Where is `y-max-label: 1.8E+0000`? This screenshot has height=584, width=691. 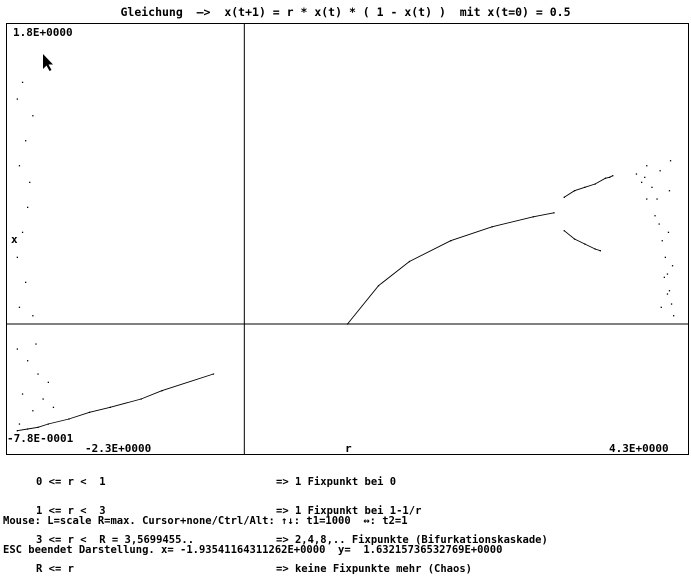
y-max-label: 1.8E+0000 is located at coordinates (43, 32).